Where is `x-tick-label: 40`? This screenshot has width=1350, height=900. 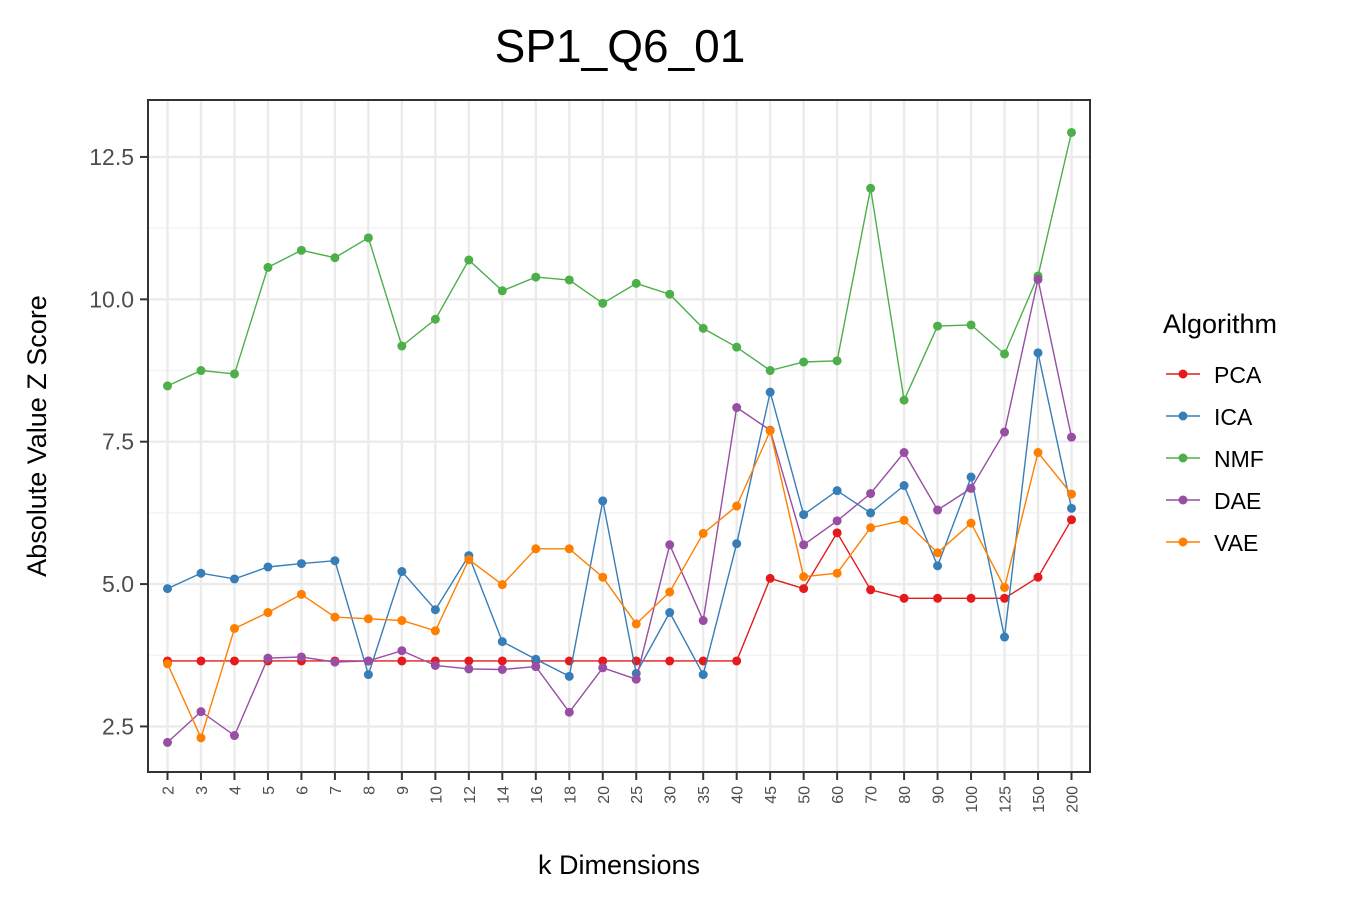 x-tick-label: 40 is located at coordinates (738, 795).